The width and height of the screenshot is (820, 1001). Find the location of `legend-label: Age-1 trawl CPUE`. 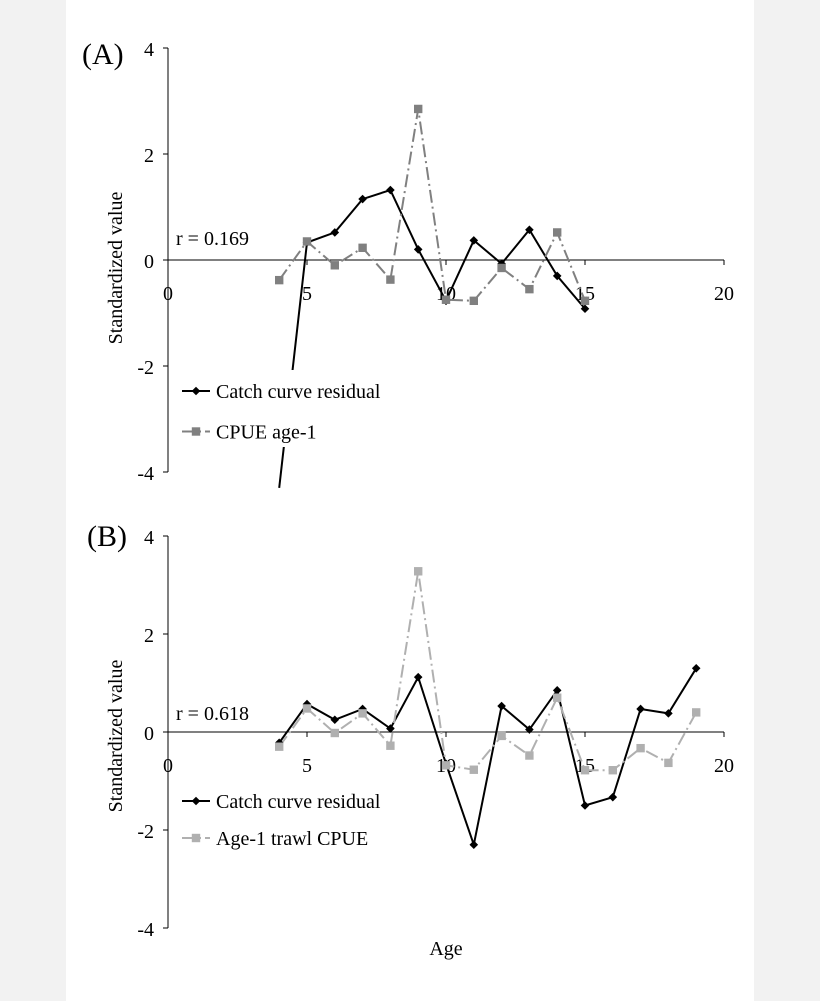

legend-label: Age-1 trawl CPUE is located at coordinates (292, 839).